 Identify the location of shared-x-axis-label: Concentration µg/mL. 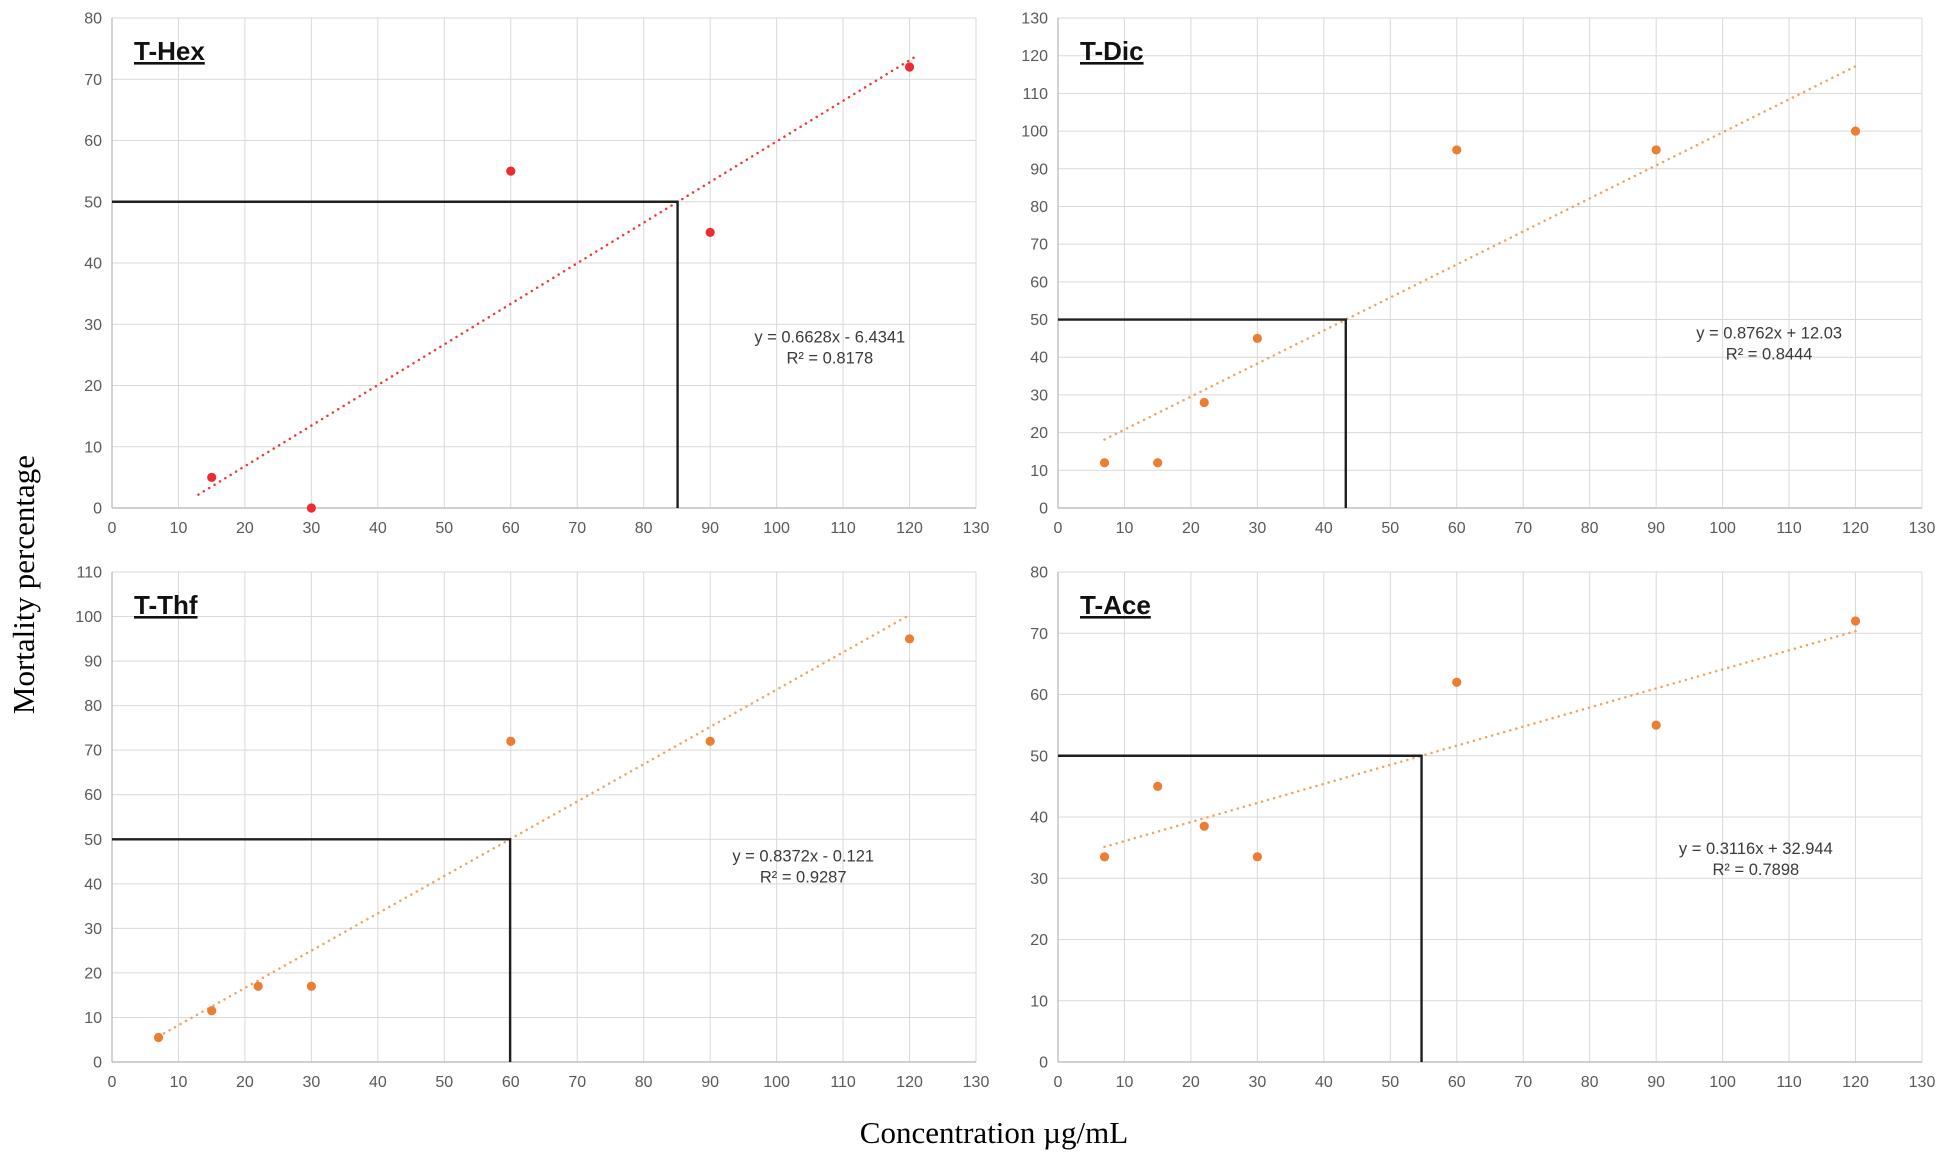
(994, 1132).